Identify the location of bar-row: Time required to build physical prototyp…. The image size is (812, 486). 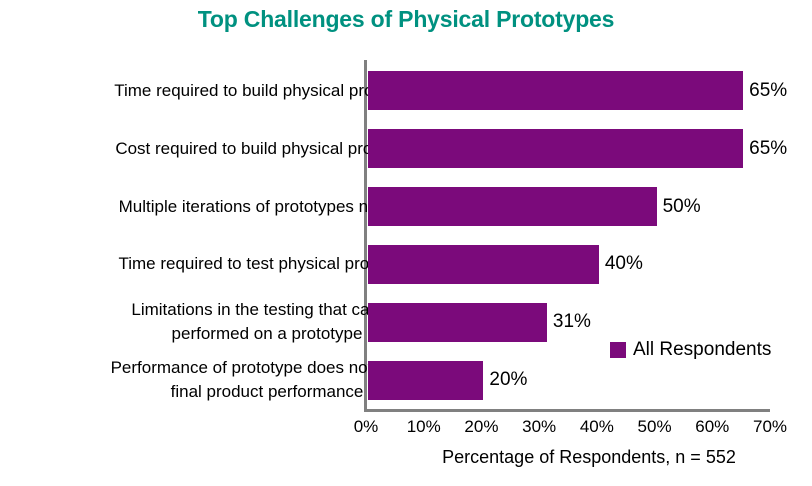
(406, 91).